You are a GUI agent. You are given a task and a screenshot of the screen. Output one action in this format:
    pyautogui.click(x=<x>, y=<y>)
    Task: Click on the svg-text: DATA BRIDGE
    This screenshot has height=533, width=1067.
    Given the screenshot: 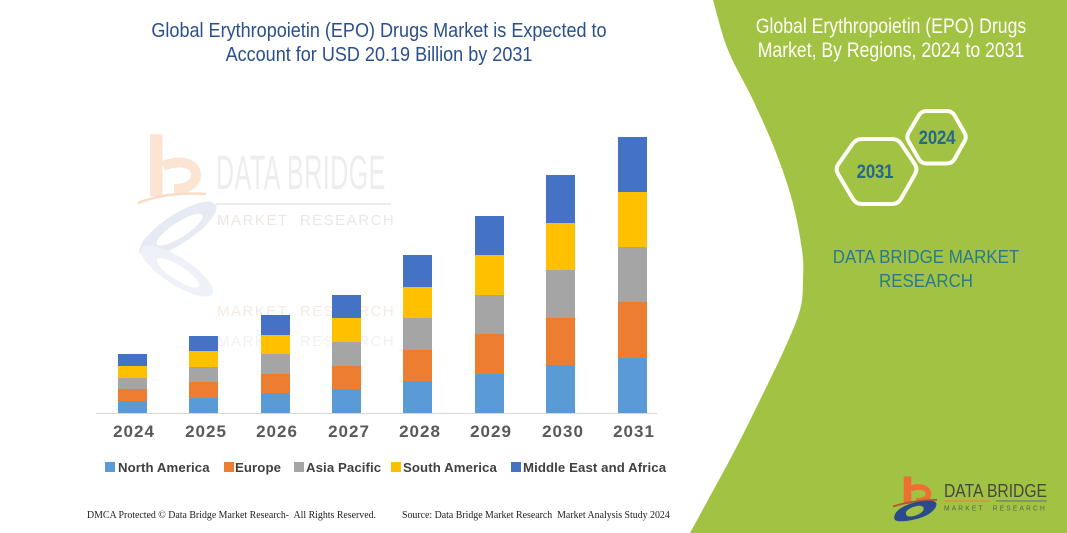 What is the action you would take?
    pyautogui.click(x=995, y=491)
    